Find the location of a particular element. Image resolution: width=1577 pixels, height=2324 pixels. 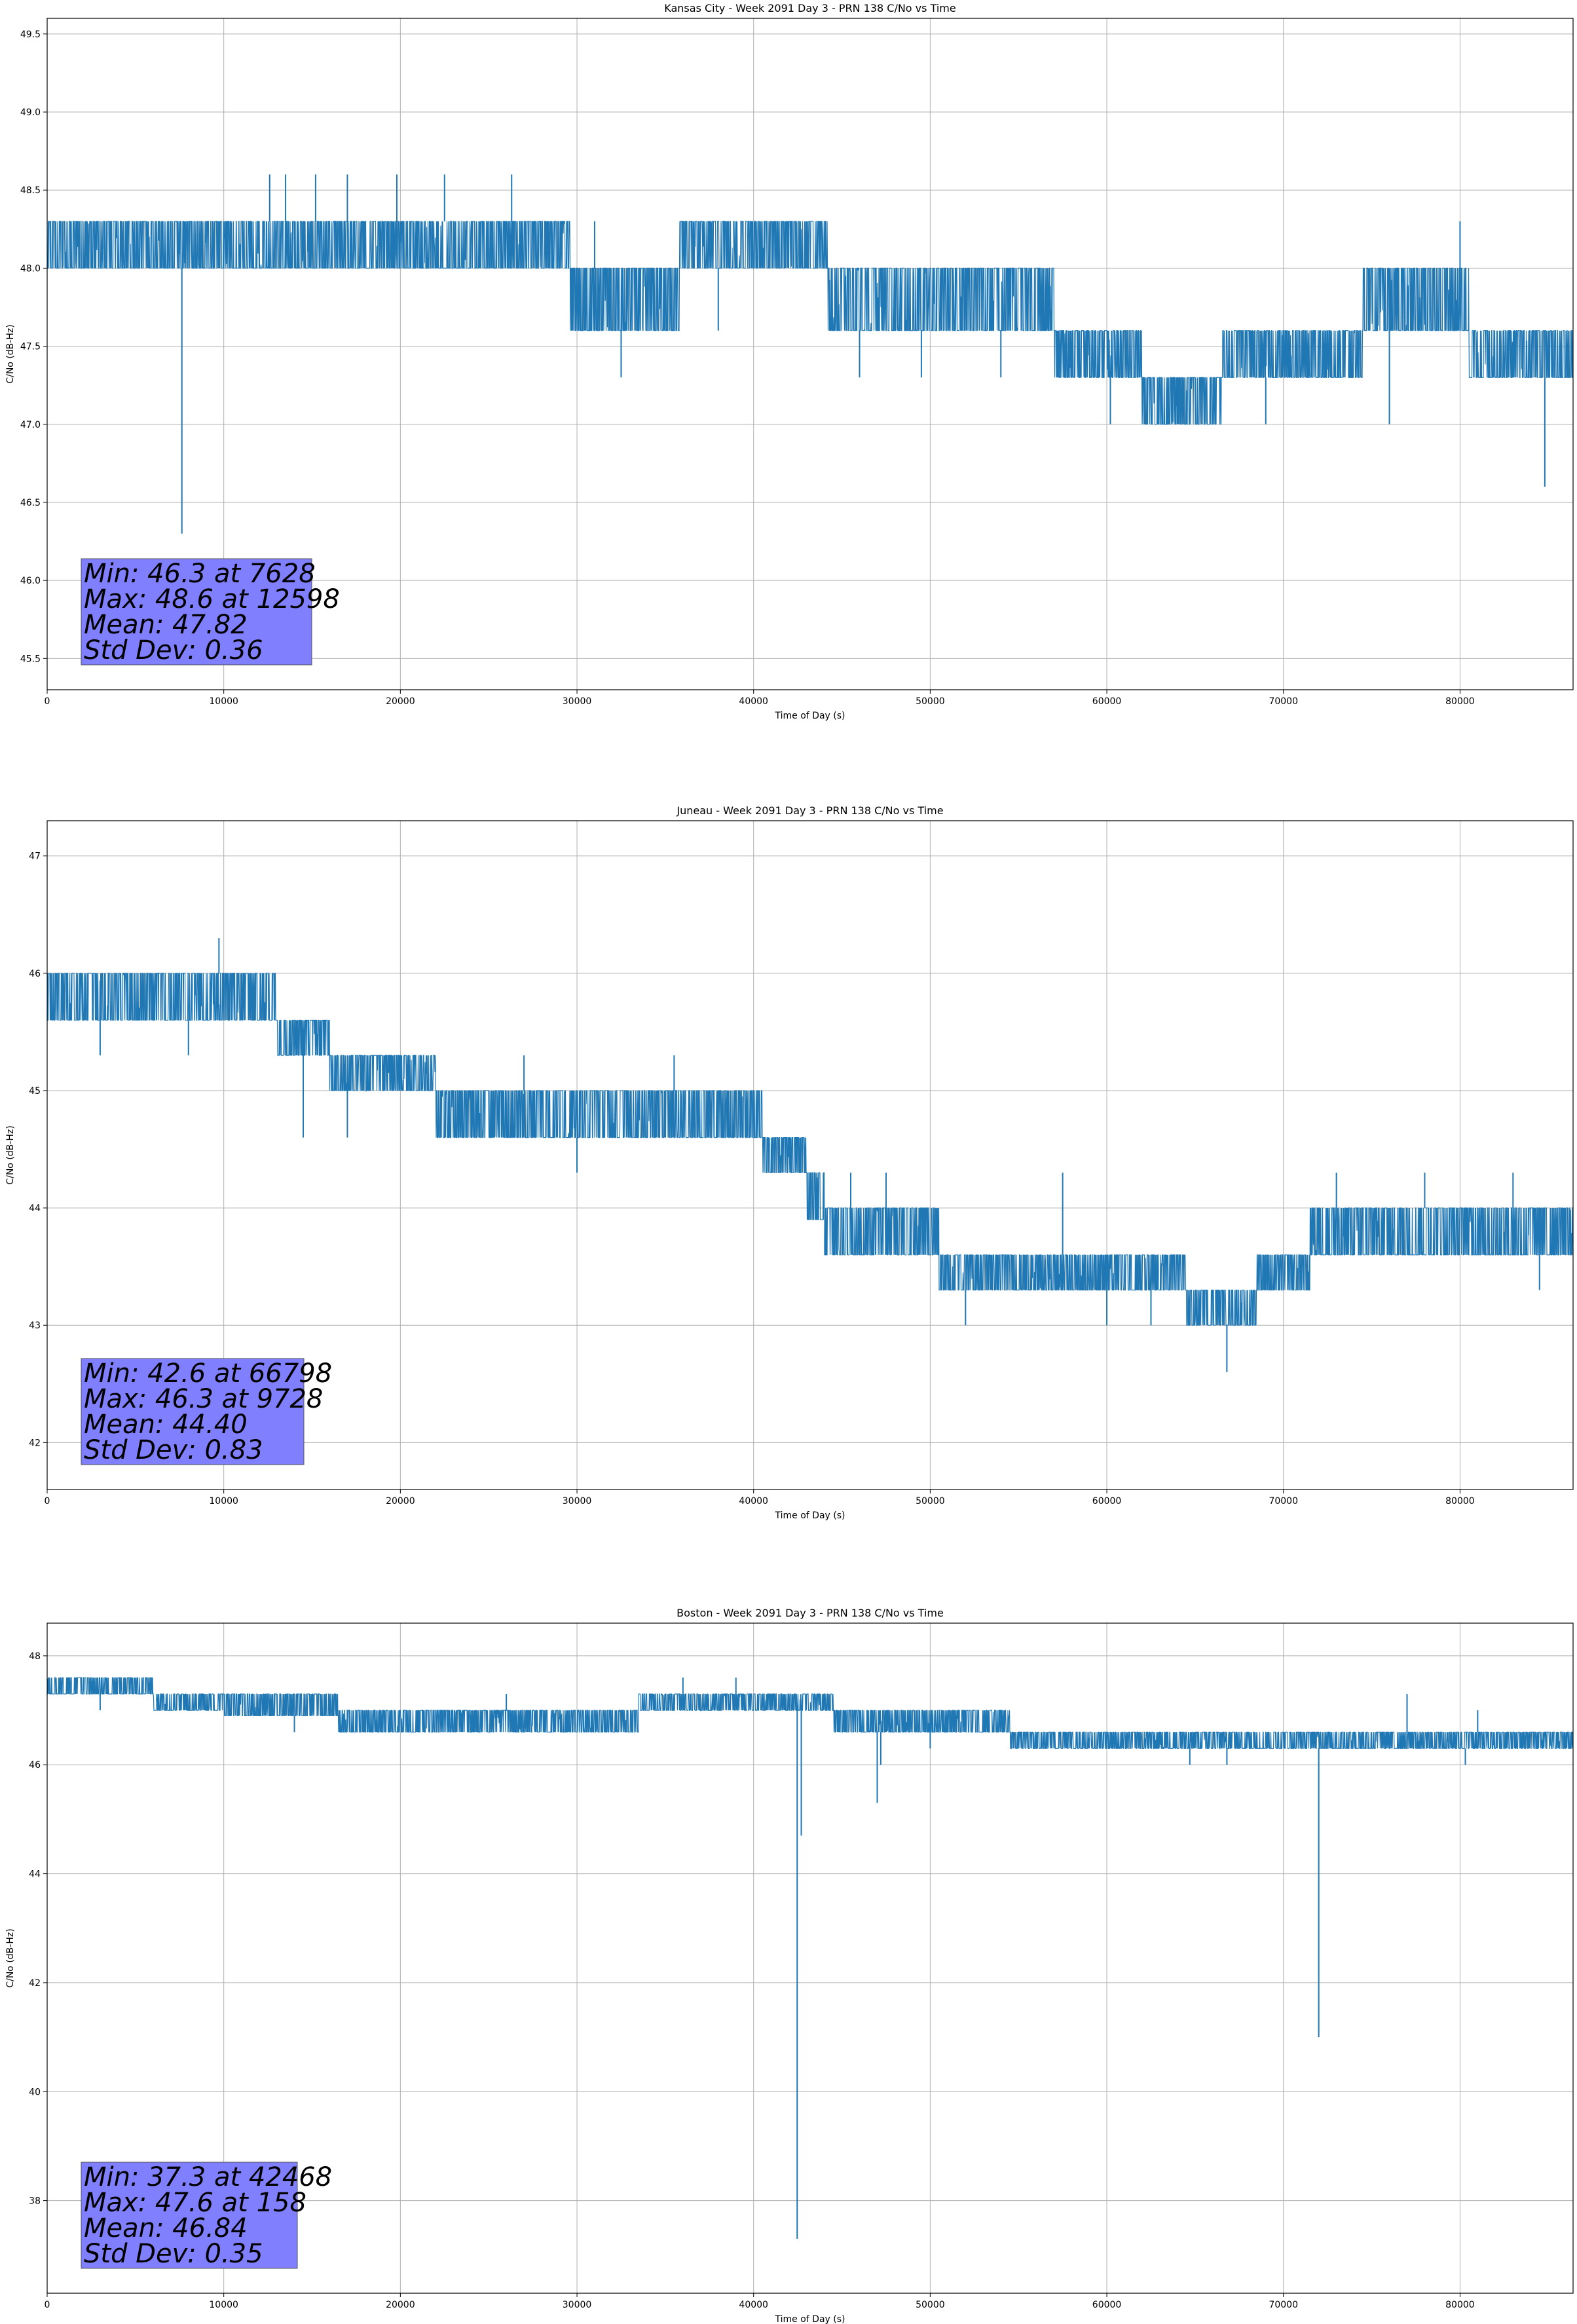

y-tick-label: 46.0 is located at coordinates (30, 581).